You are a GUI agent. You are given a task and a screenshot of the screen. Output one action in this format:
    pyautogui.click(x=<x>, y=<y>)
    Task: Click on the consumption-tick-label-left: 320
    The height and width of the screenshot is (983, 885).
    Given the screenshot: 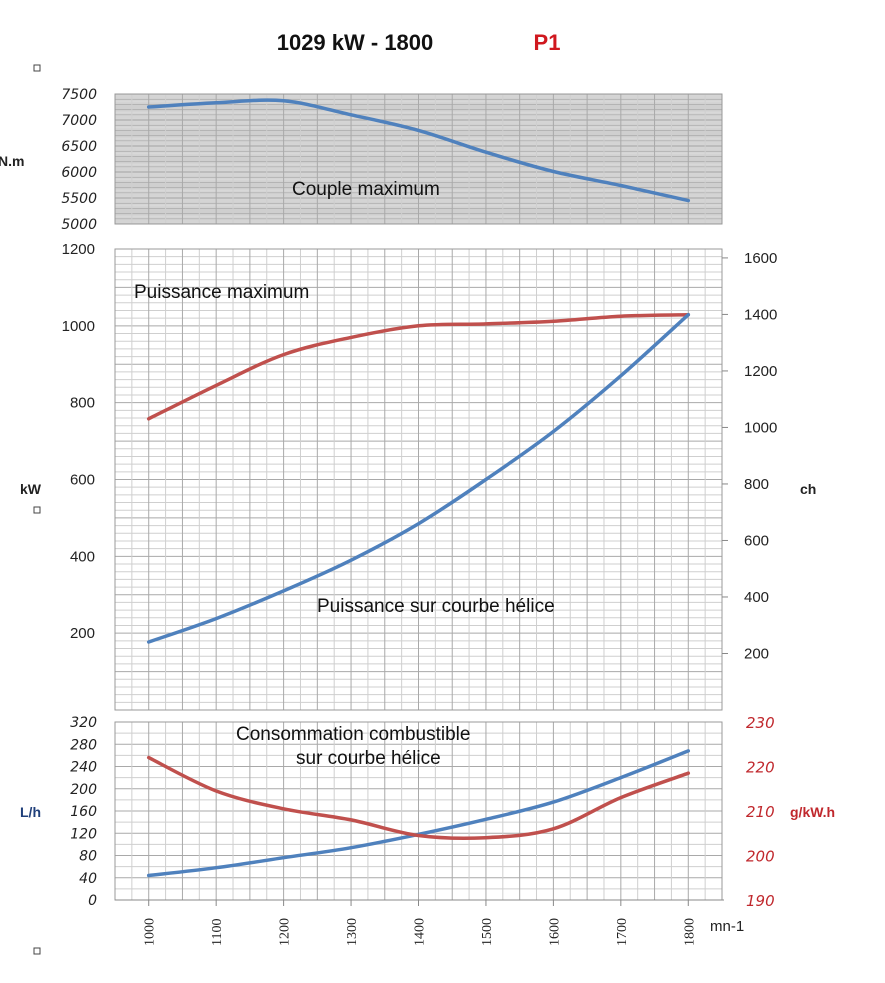 What is the action you would take?
    pyautogui.click(x=83, y=723)
    